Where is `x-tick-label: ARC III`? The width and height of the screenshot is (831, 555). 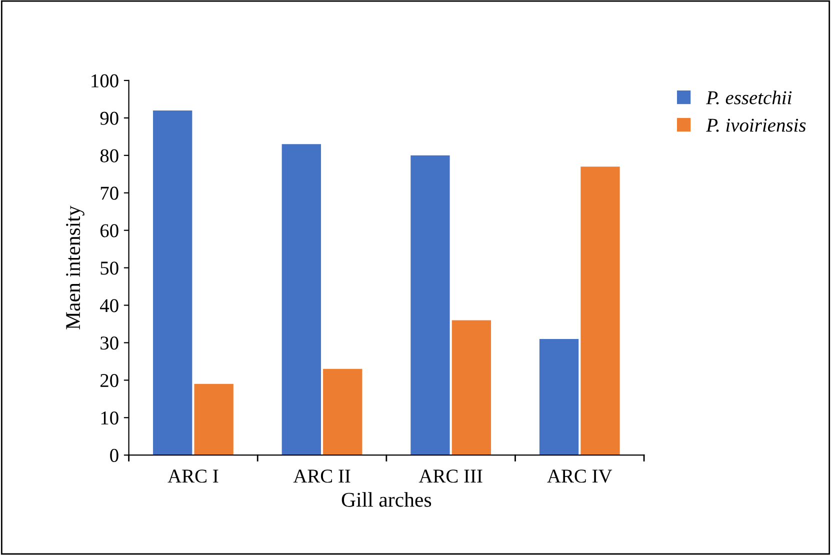
x-tick-label: ARC III is located at coordinates (450, 476).